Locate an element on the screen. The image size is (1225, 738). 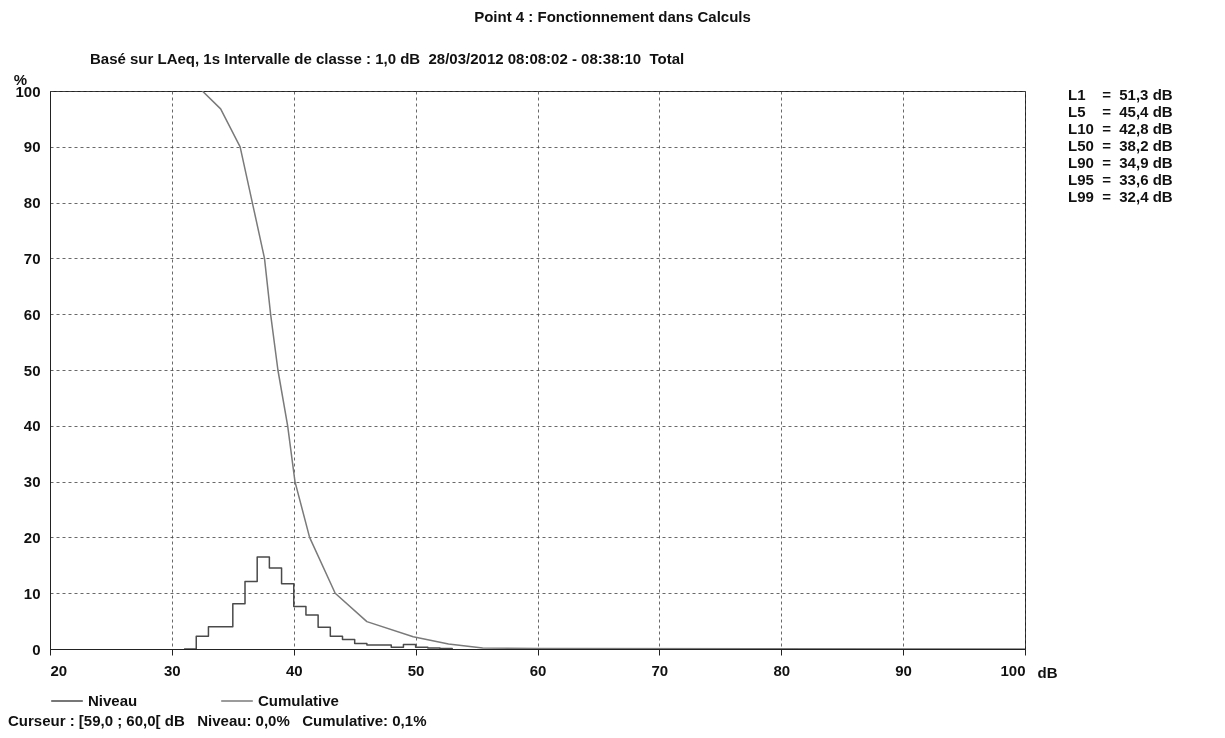
text: L95 = 33,6 dB is located at coordinates (1120, 179).